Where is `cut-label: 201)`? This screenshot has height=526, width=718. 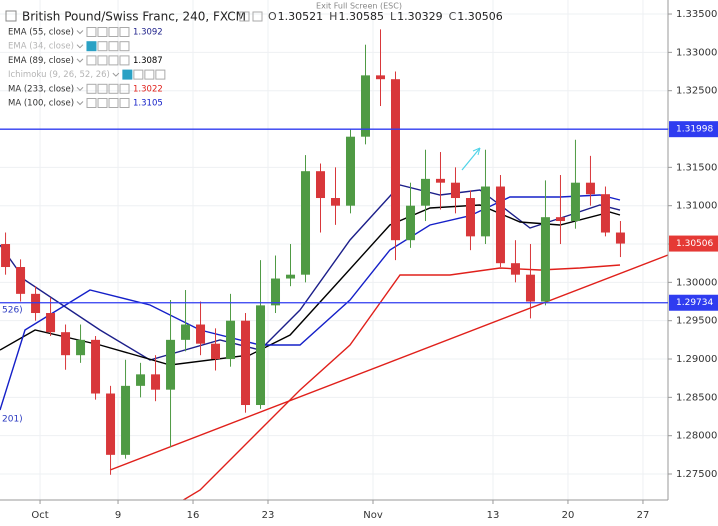 cut-label: 201) is located at coordinates (12, 419).